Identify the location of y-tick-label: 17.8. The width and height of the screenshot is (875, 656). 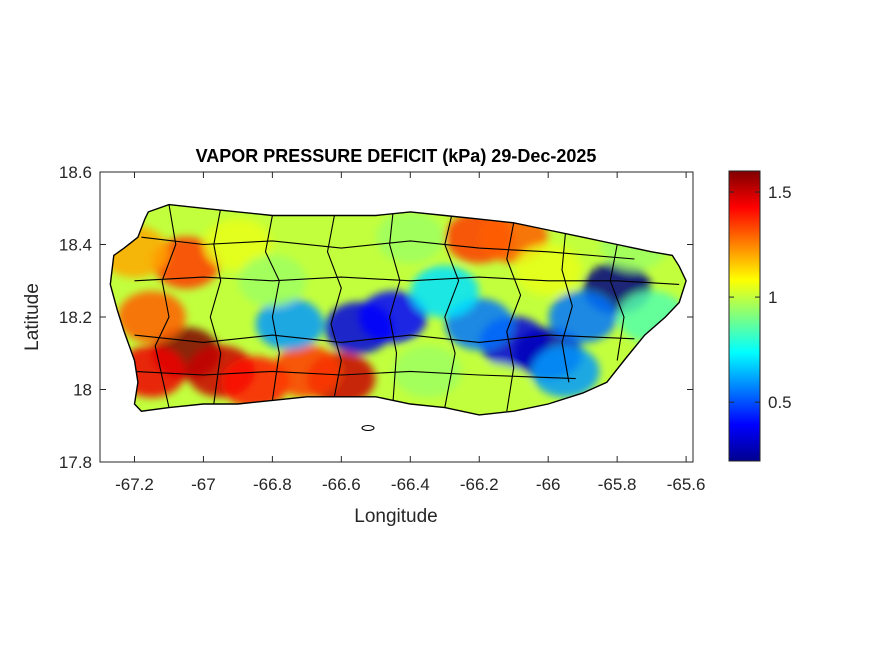
(75, 462).